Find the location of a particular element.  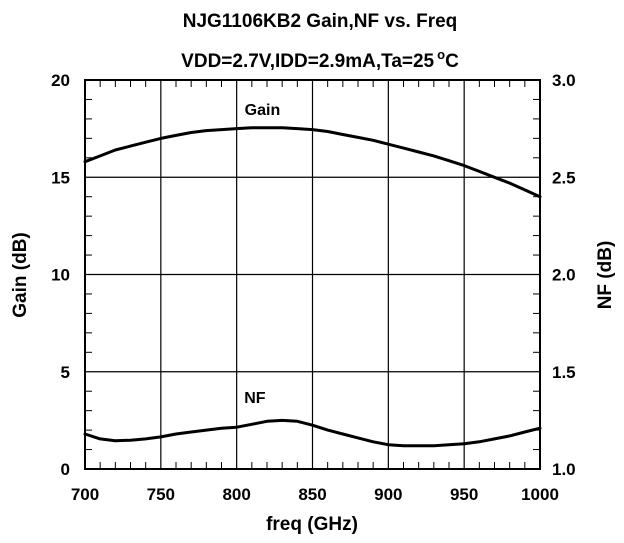

series-line-gain is located at coordinates (312, 162).